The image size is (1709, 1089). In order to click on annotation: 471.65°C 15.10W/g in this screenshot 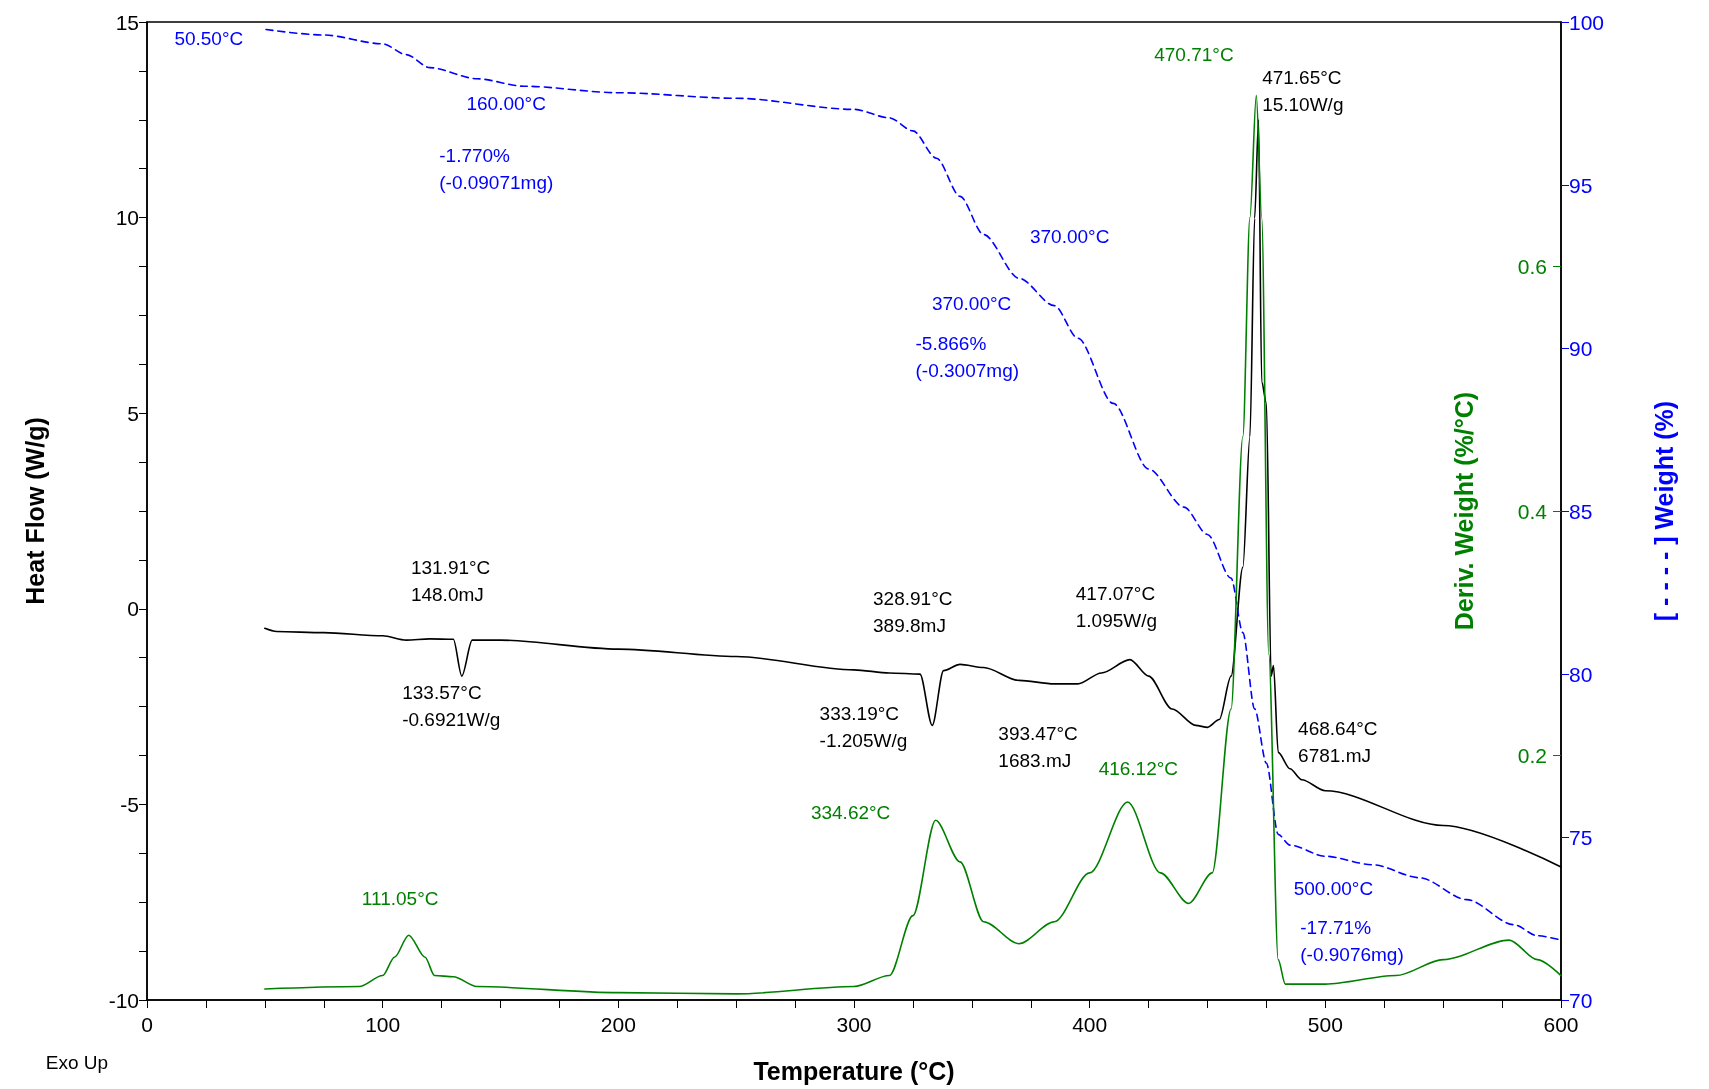, I will do `click(1303, 91)`.